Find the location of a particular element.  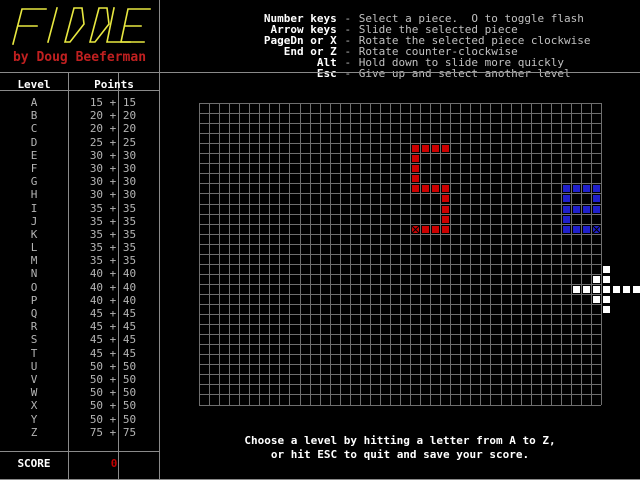

level-row: P 40 + 40 is located at coordinates (79, 300).